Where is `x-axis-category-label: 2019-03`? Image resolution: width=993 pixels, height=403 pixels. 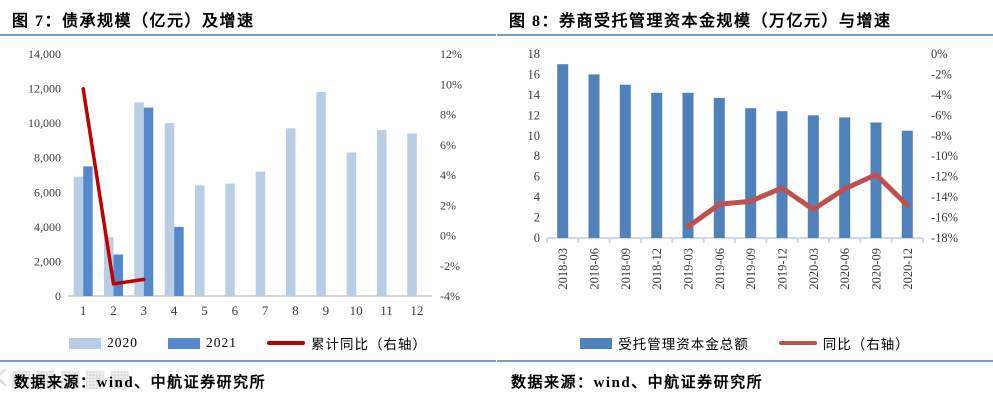 x-axis-category-label: 2019-03 is located at coordinates (689, 269).